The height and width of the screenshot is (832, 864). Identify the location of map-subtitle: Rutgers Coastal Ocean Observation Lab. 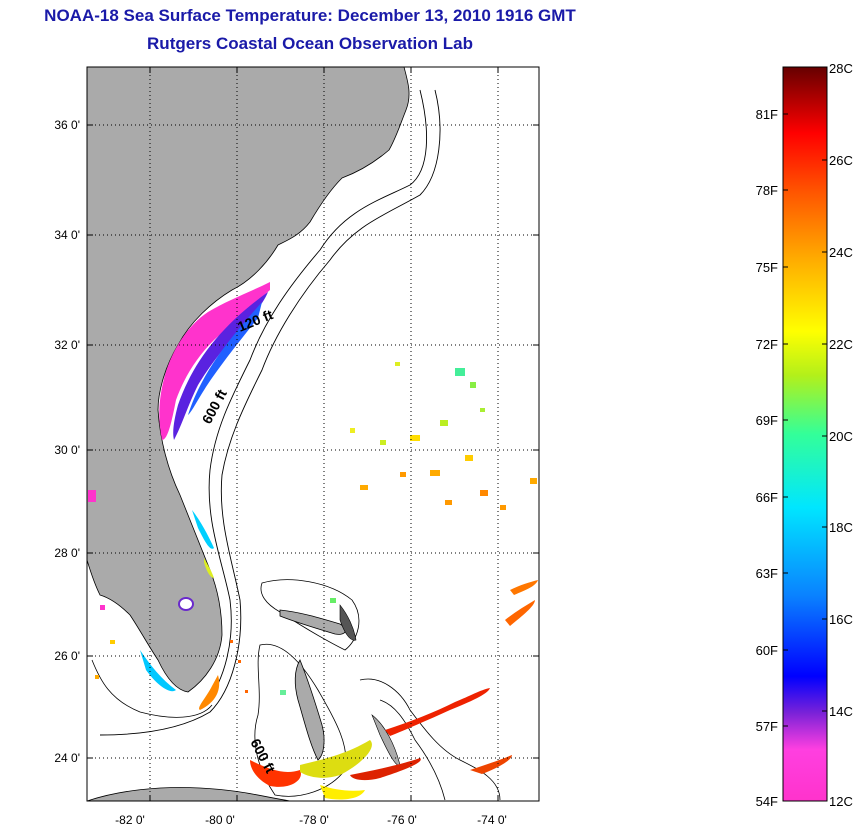
(310, 43).